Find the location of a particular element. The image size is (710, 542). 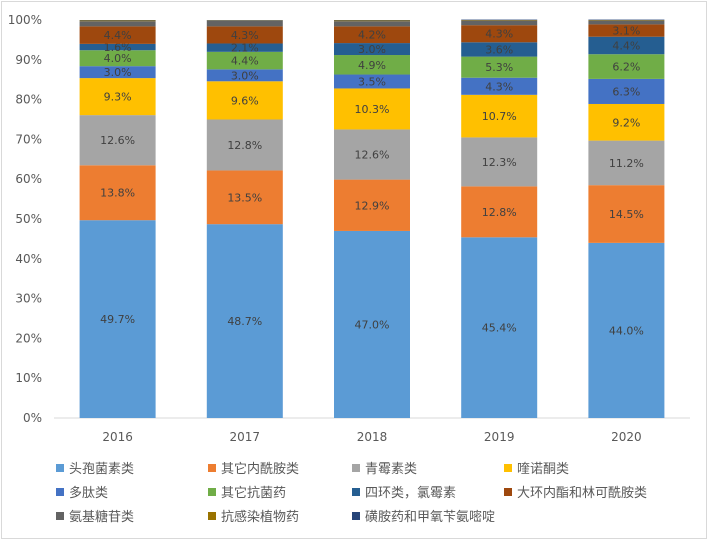

data-label: 11.2% is located at coordinates (626, 163).